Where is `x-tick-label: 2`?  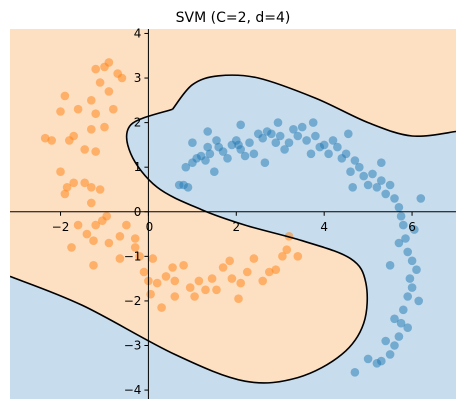
x-tick-label: 2 is located at coordinates (236, 227).